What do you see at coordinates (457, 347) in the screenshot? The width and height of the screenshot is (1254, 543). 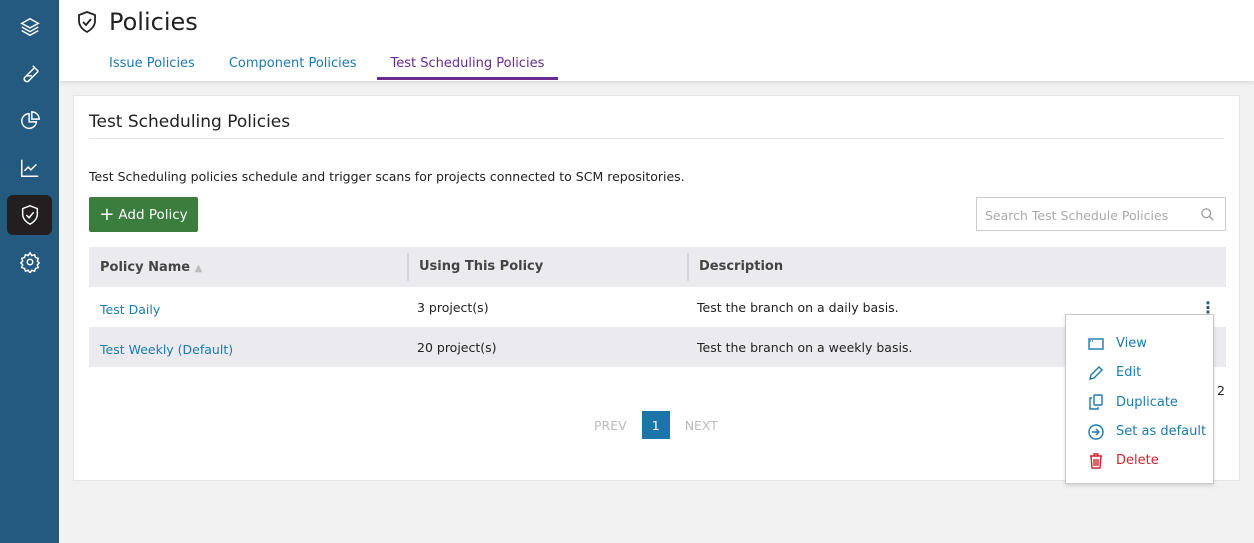 I see `policy-using: 20 project(s)` at bounding box center [457, 347].